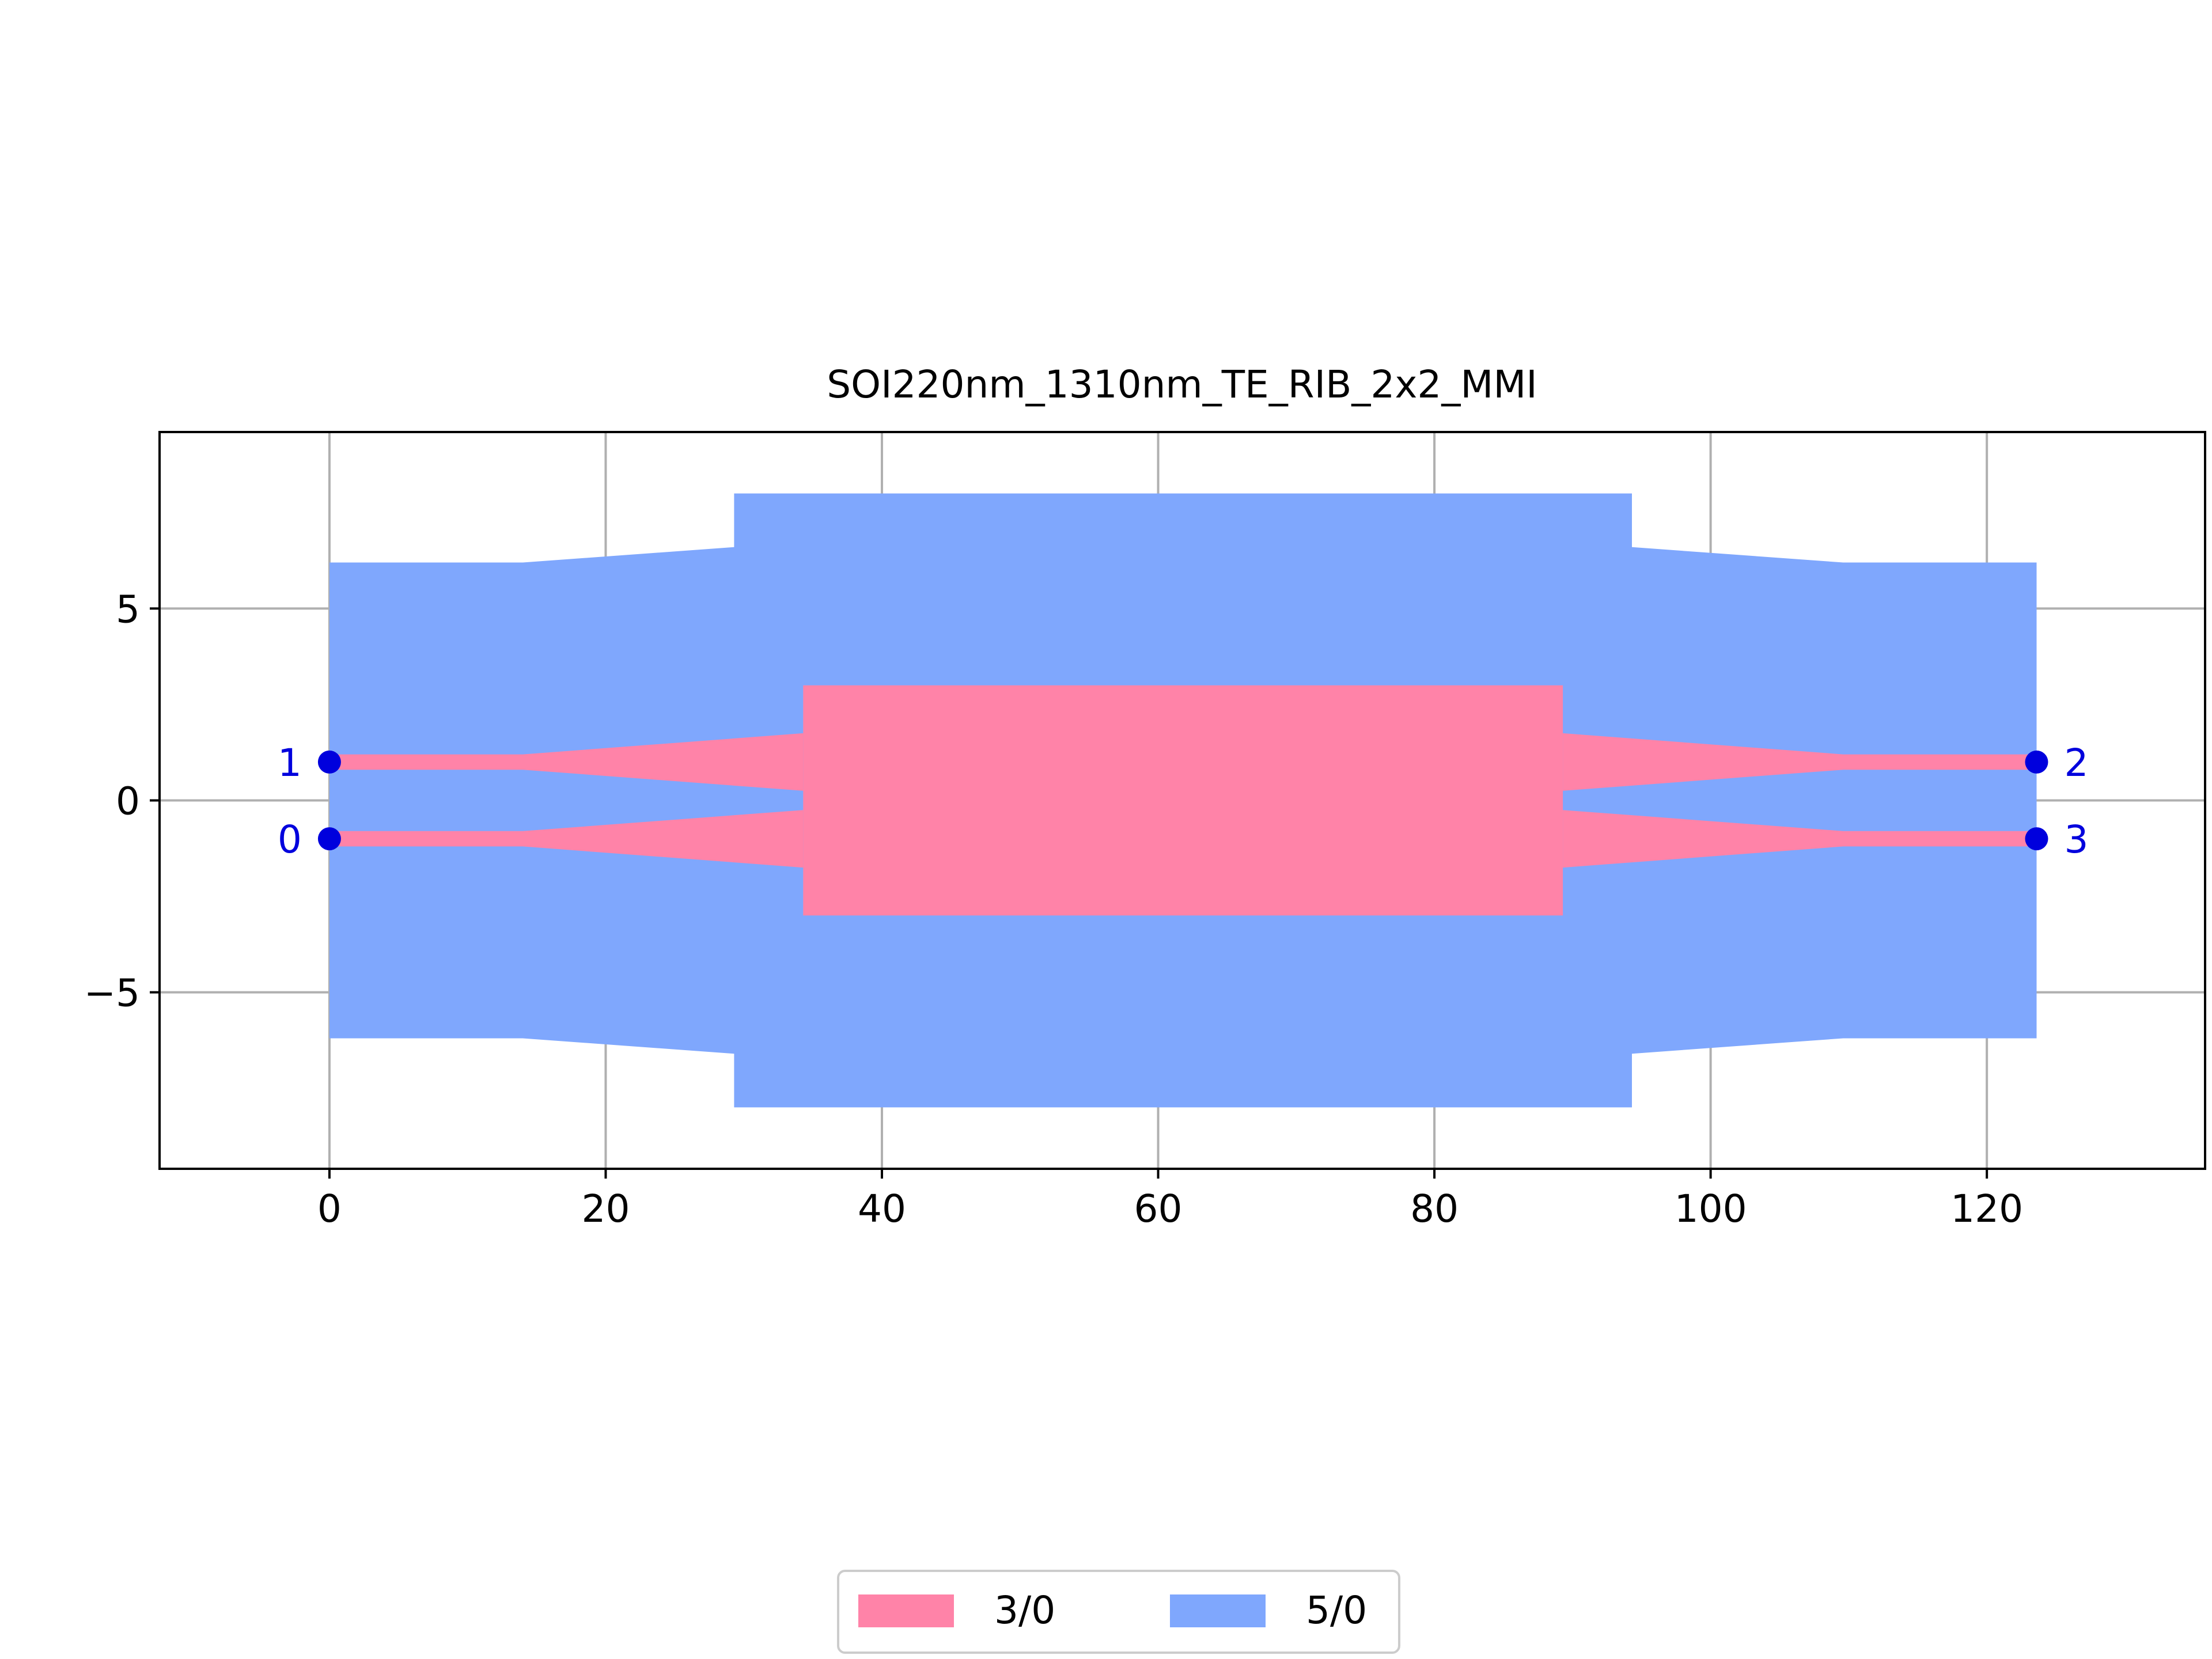 This screenshot has width=2212, height=1659. Describe the element at coordinates (2036, 839) in the screenshot. I see `port-3-marker` at that location.